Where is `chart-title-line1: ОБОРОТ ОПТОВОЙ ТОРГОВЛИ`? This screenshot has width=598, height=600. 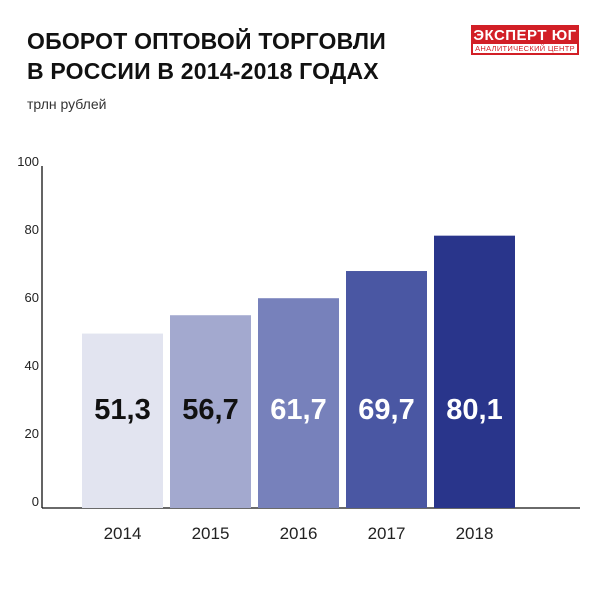 chart-title-line1: ОБОРОТ ОПТОВОЙ ТОРГОВЛИ is located at coordinates (206, 41).